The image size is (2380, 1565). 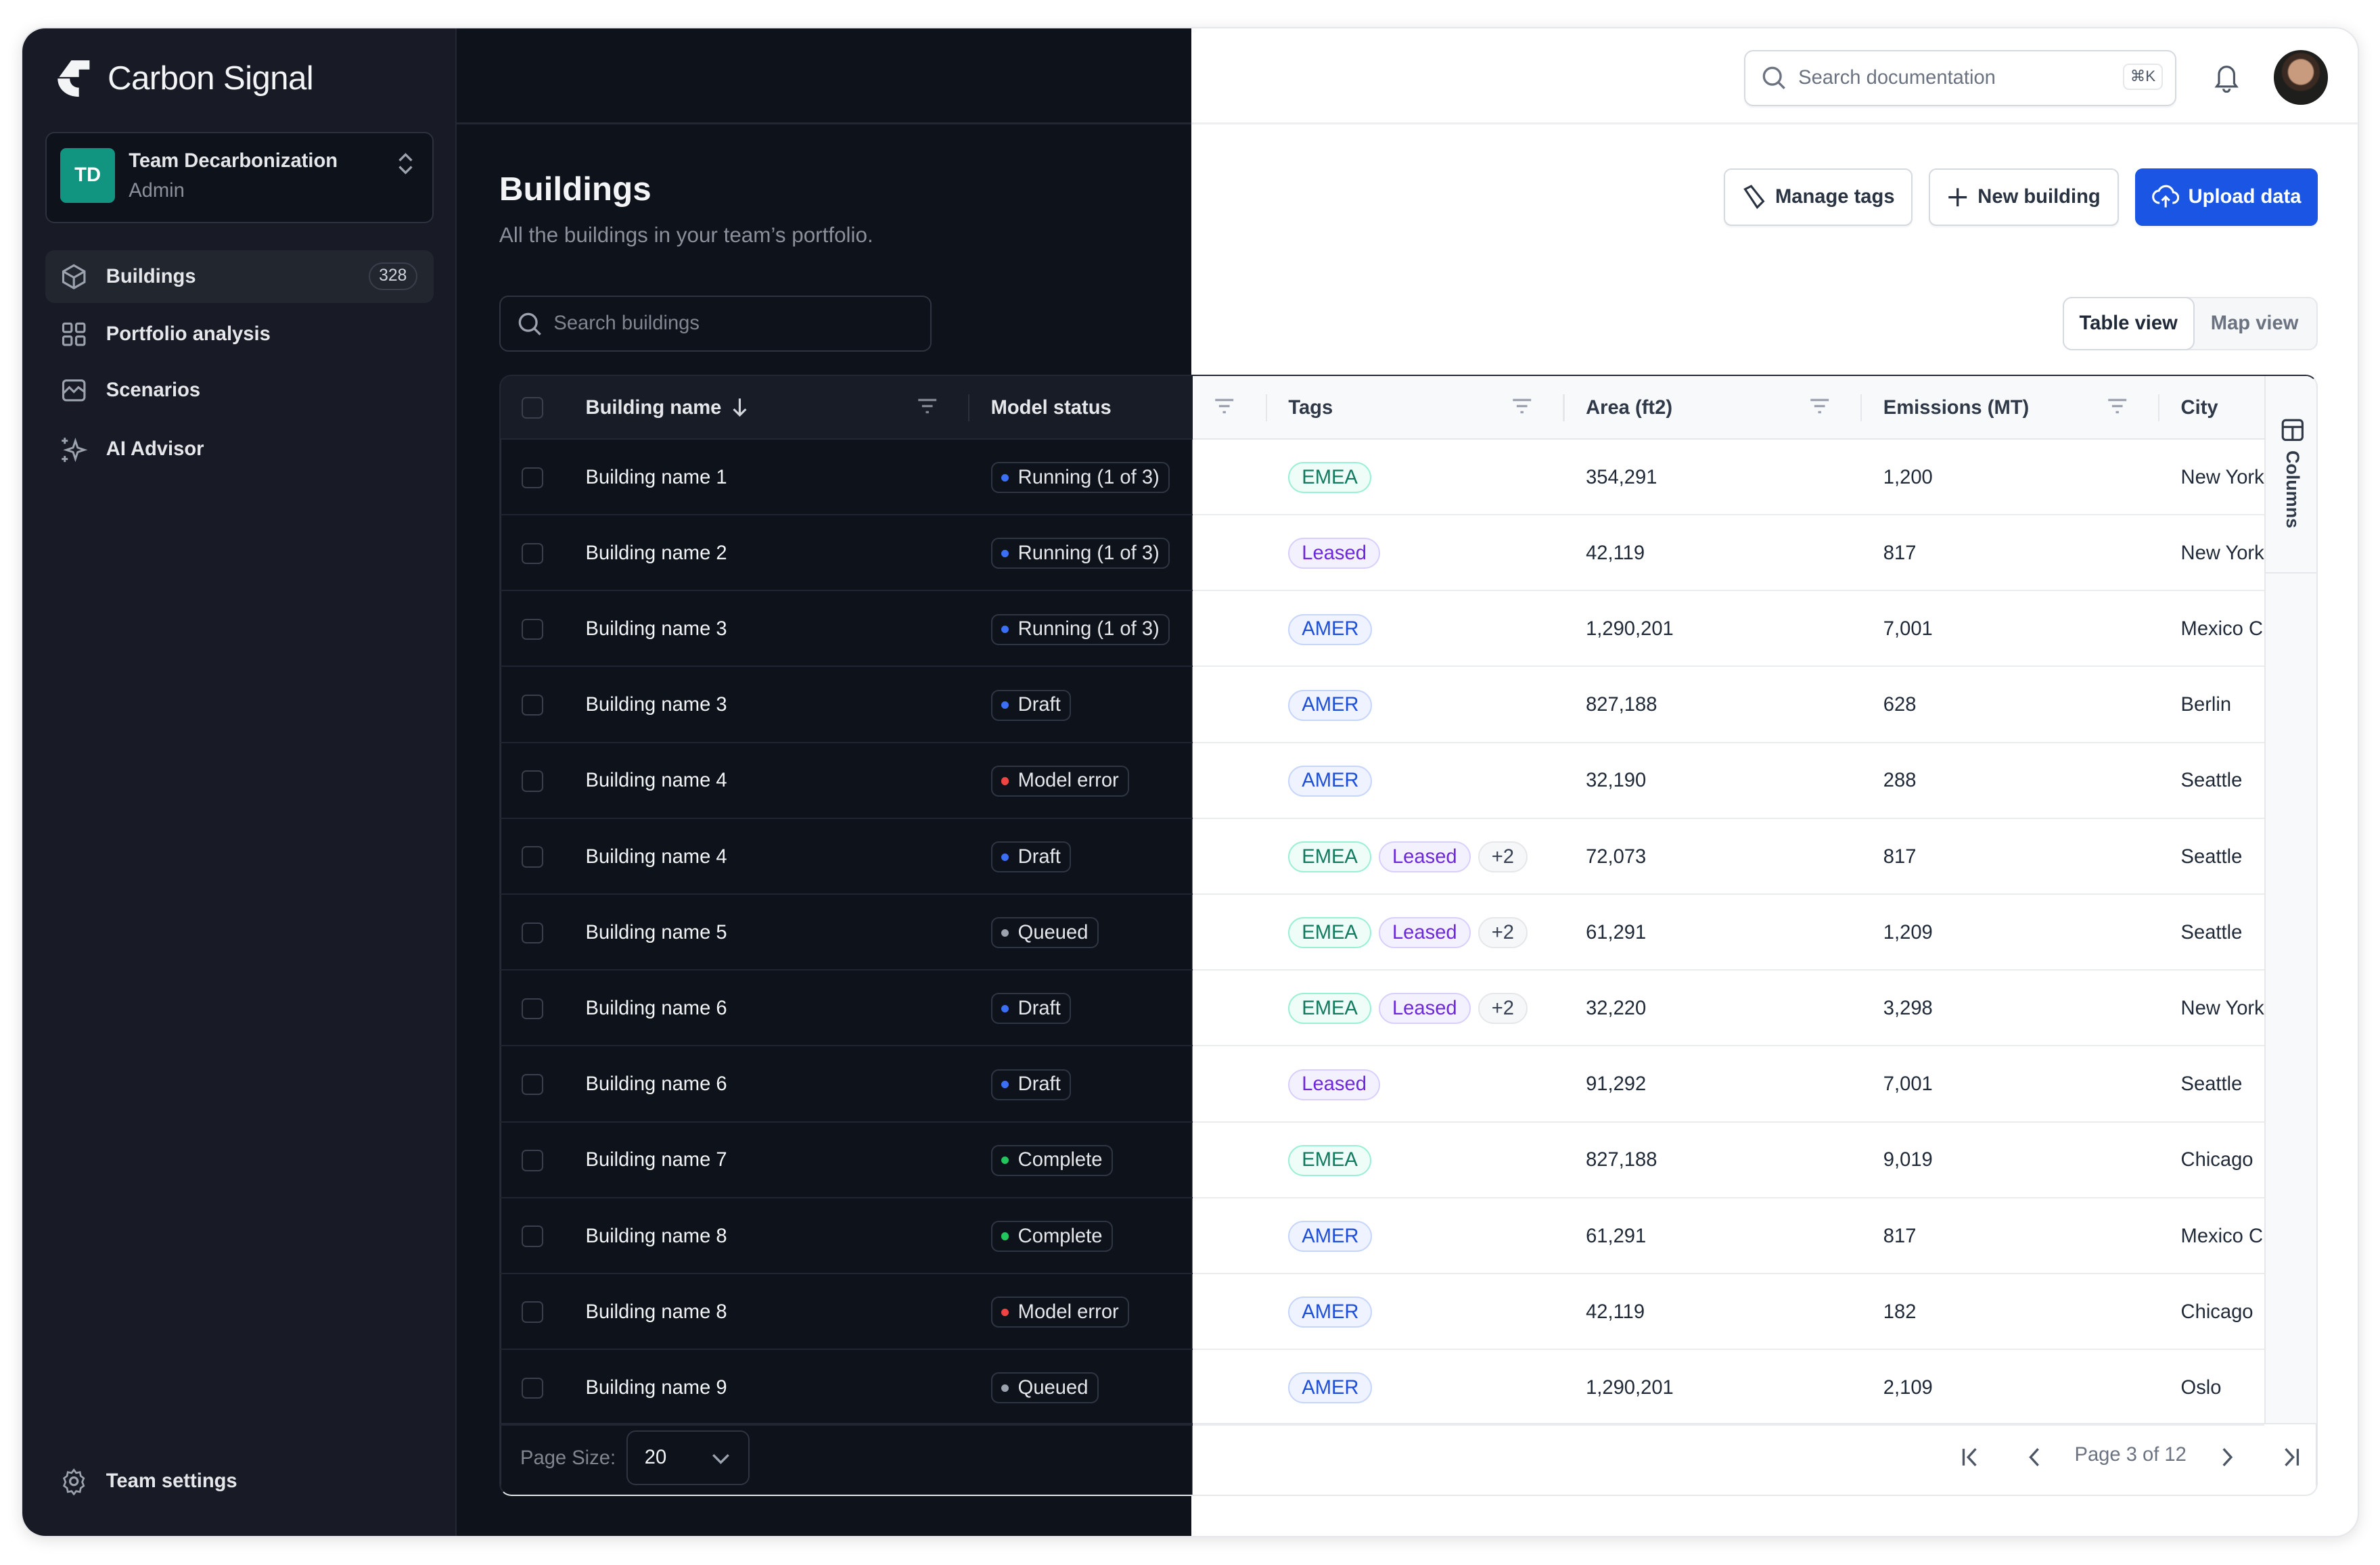 What do you see at coordinates (656, 1387) in the screenshot?
I see `building-name-cell: Building name 9` at bounding box center [656, 1387].